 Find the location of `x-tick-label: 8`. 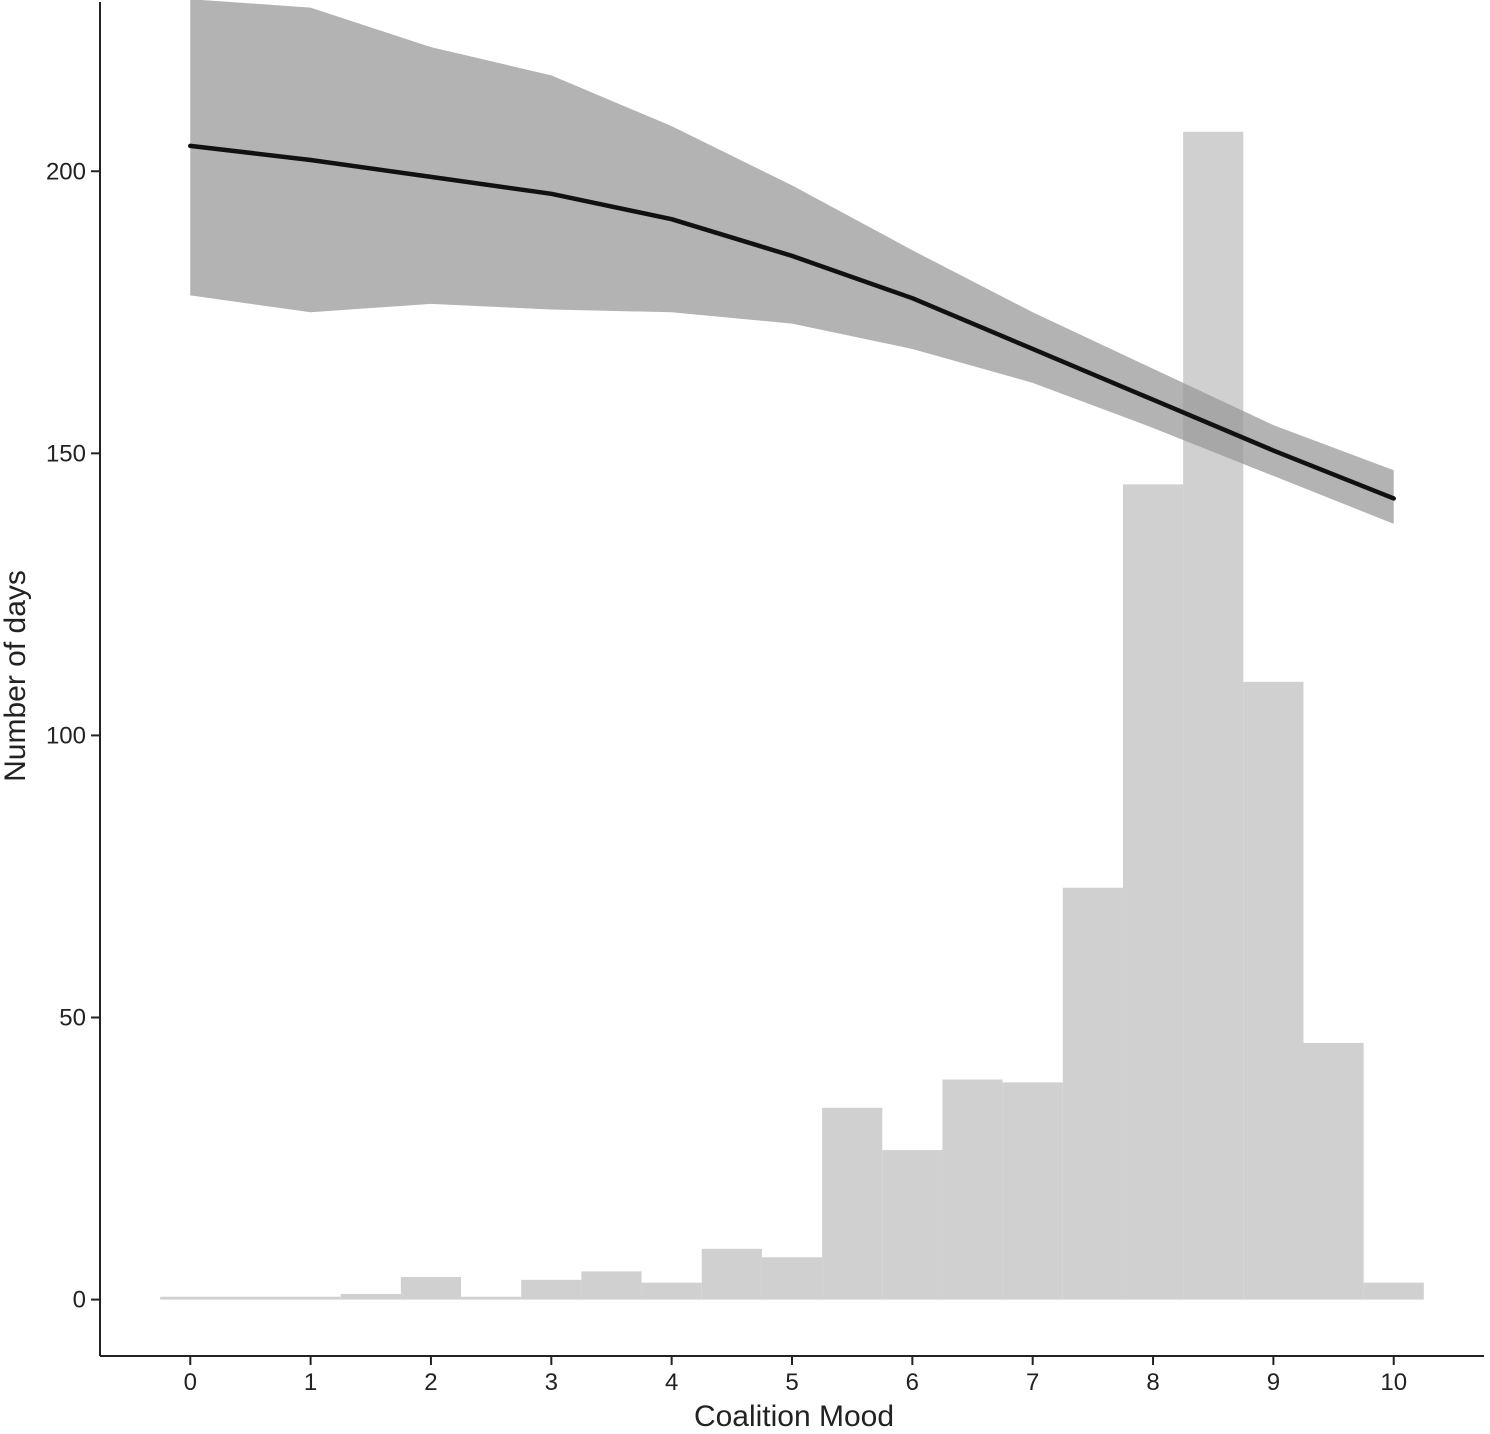

x-tick-label: 8 is located at coordinates (1152, 1382).